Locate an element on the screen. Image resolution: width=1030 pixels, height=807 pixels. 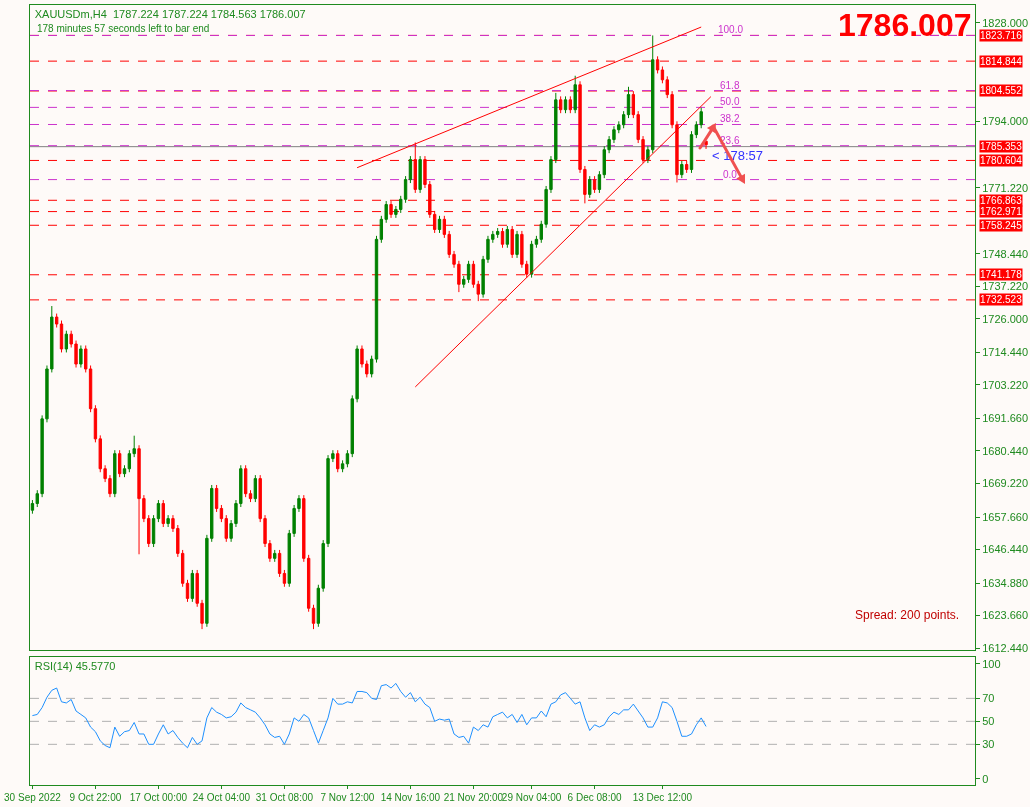
ref-line-label: 1780.604 is located at coordinates (1001, 160).